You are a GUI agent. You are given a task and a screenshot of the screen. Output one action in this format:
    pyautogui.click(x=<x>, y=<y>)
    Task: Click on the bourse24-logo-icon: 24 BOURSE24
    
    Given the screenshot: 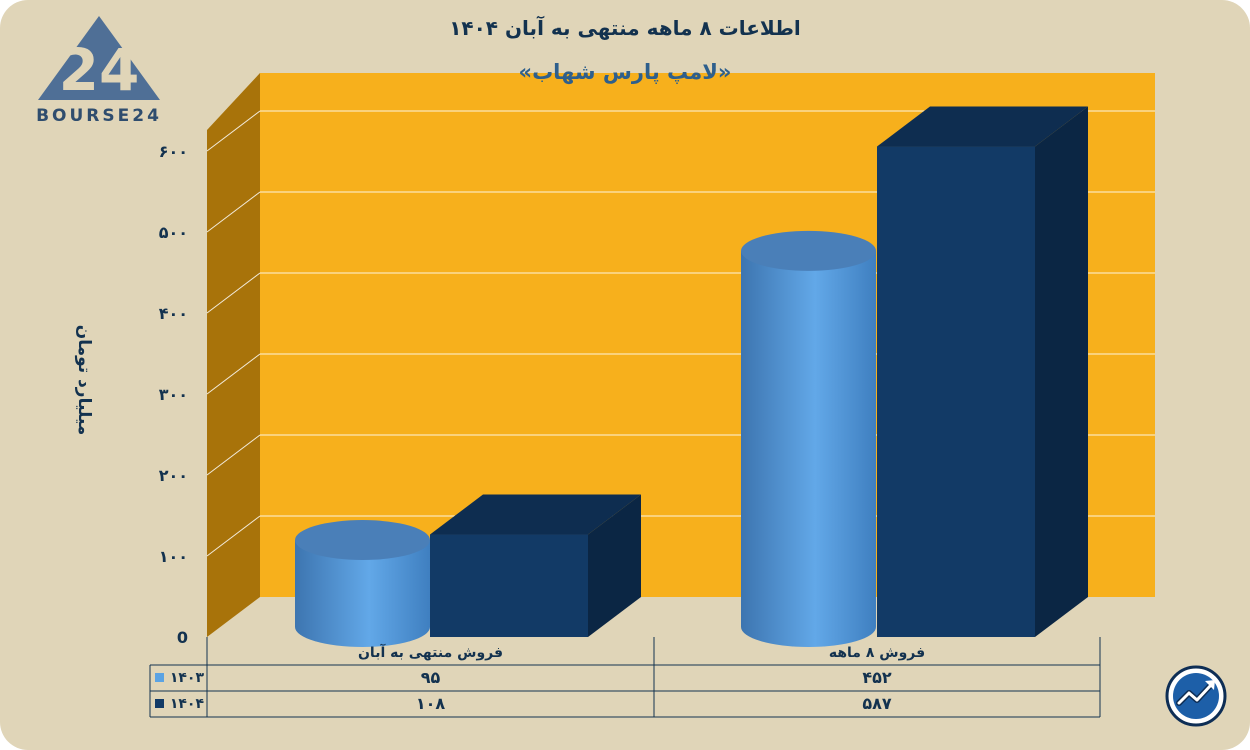 What is the action you would take?
    pyautogui.click(x=99, y=70)
    